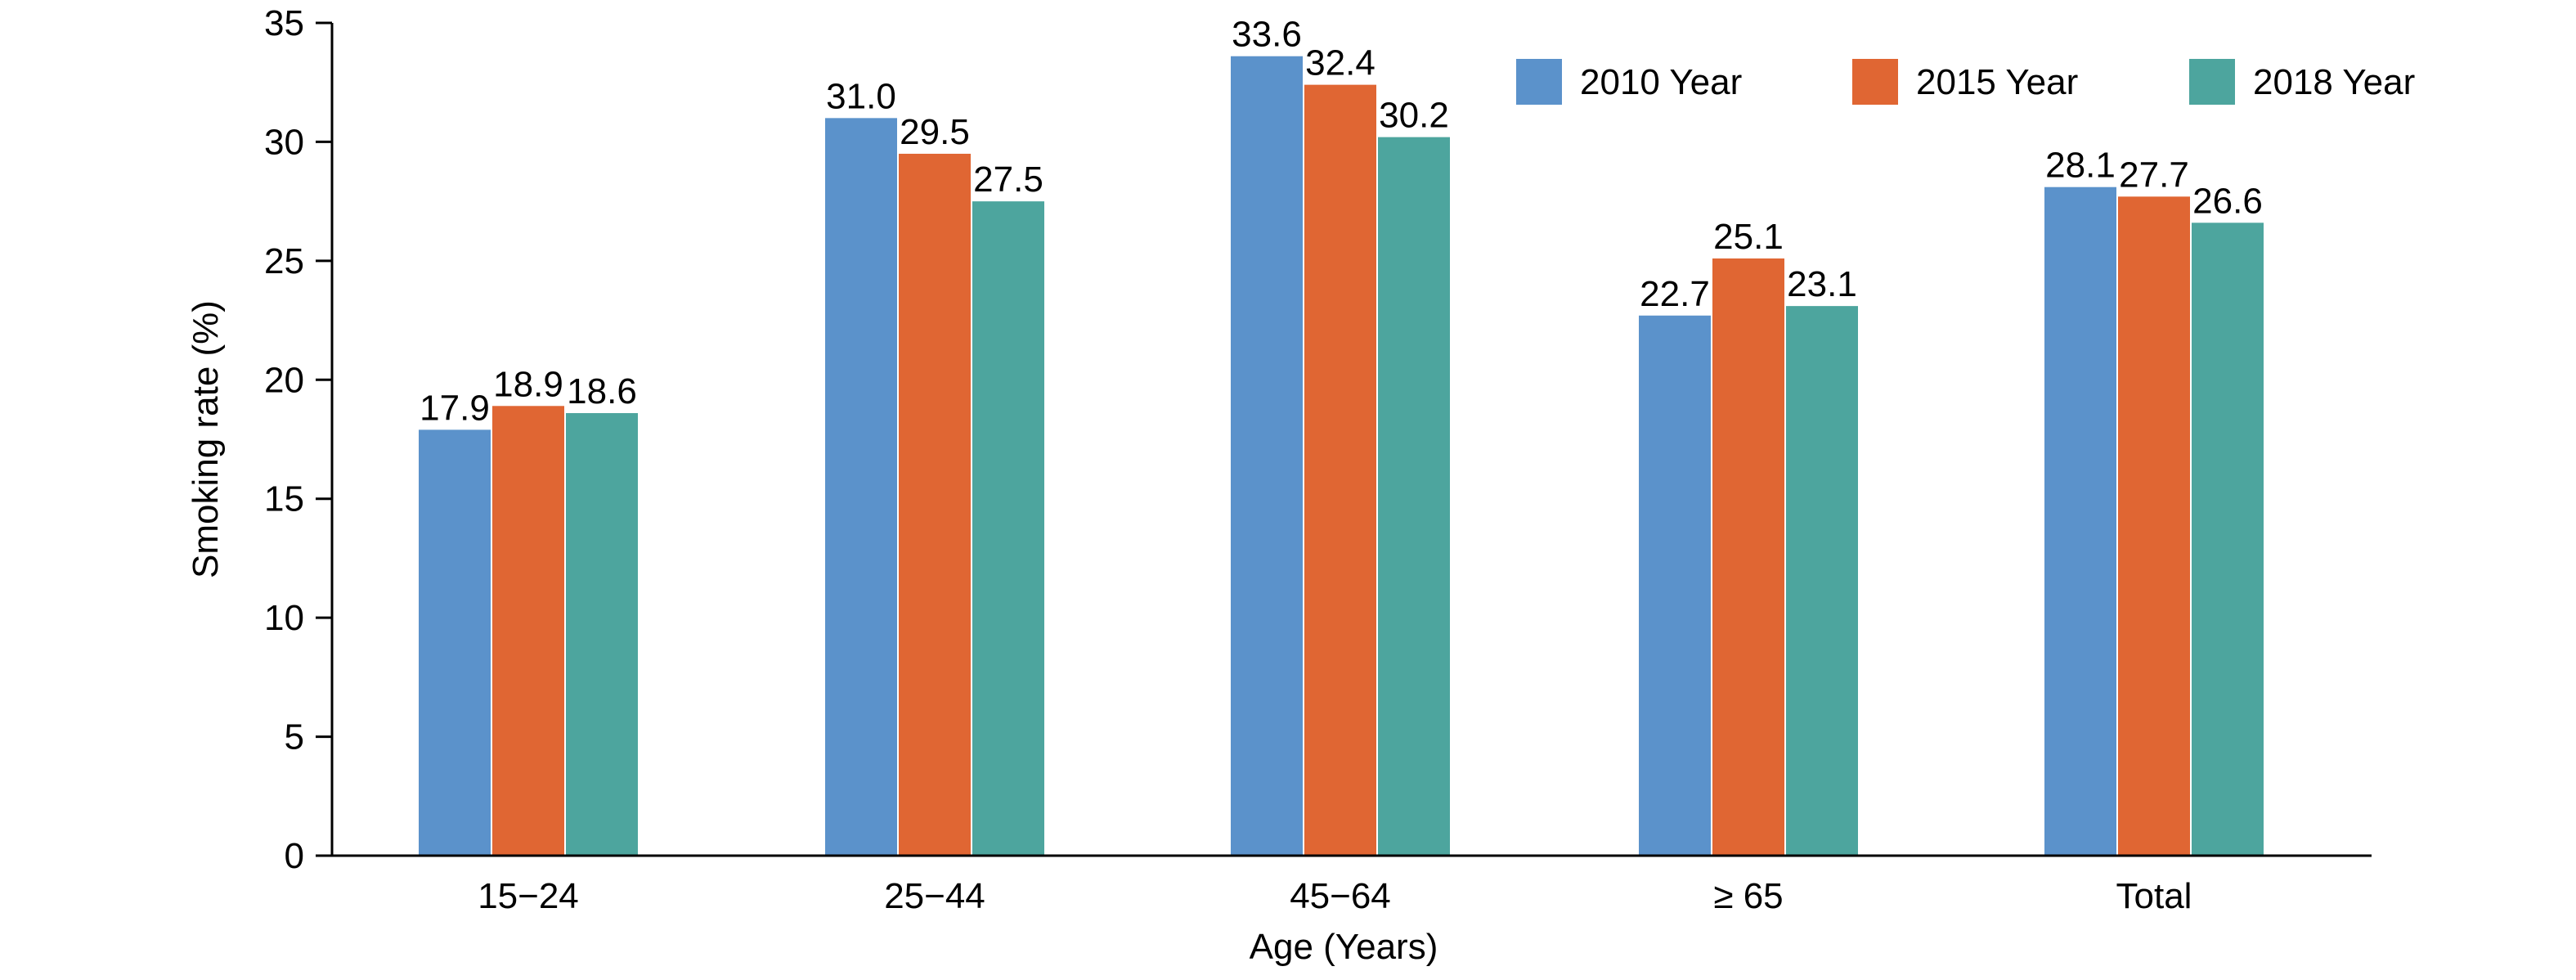 The width and height of the screenshot is (2576, 980). What do you see at coordinates (935, 132) in the screenshot?
I see `bar-value-label: 29.5` at bounding box center [935, 132].